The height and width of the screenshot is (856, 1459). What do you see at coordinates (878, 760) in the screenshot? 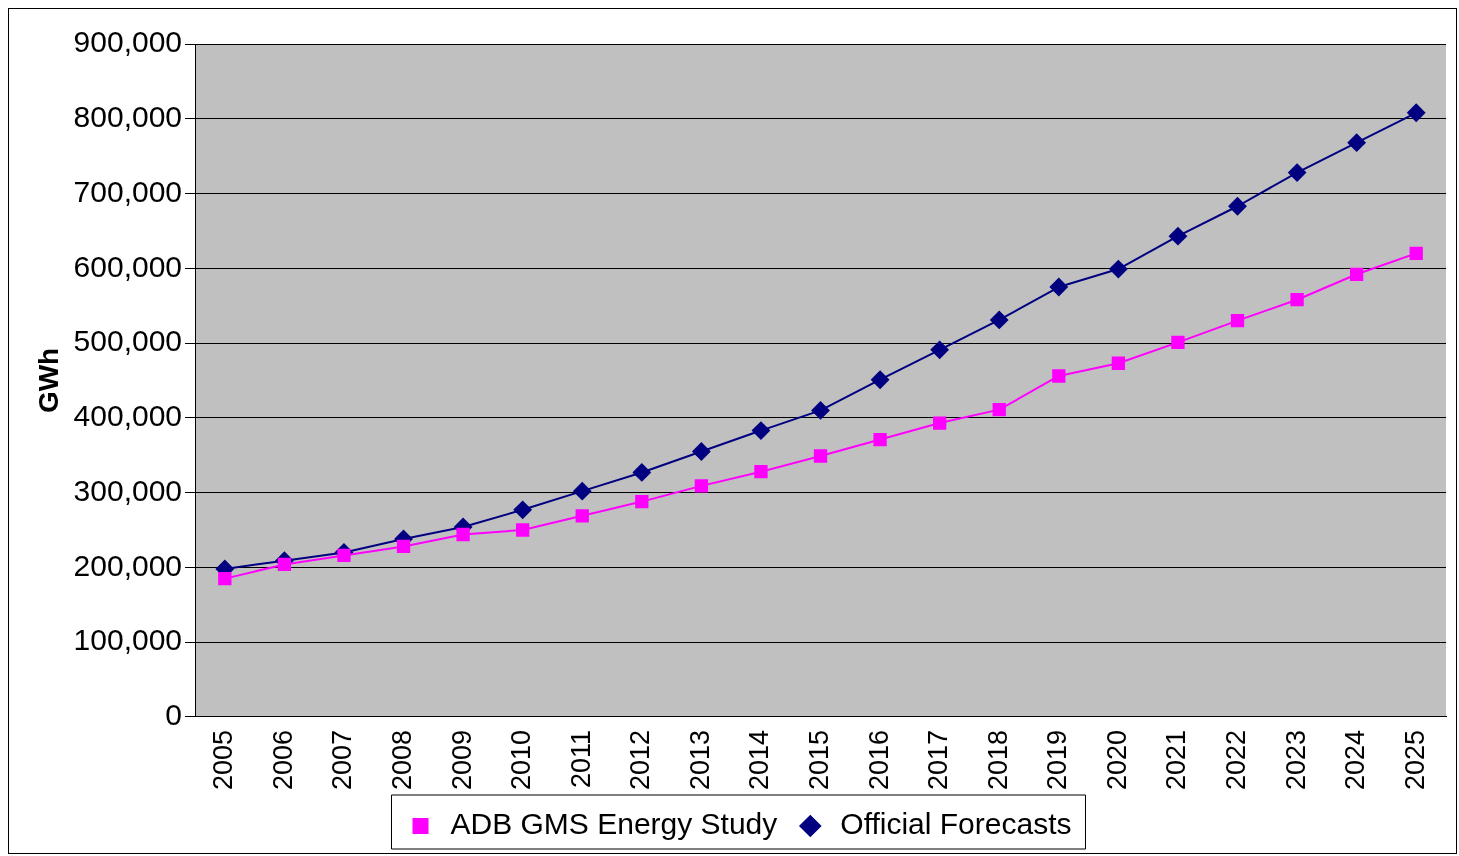
I see `x-tick-label: 2016` at bounding box center [878, 760].